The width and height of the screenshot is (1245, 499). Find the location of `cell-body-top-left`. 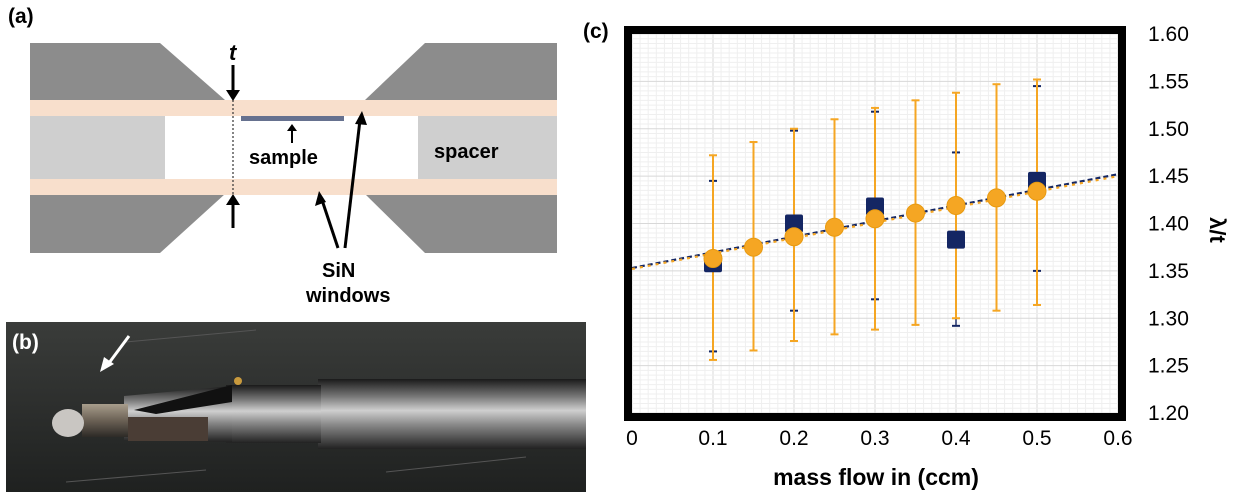

cell-body-top-left is located at coordinates (127, 71).